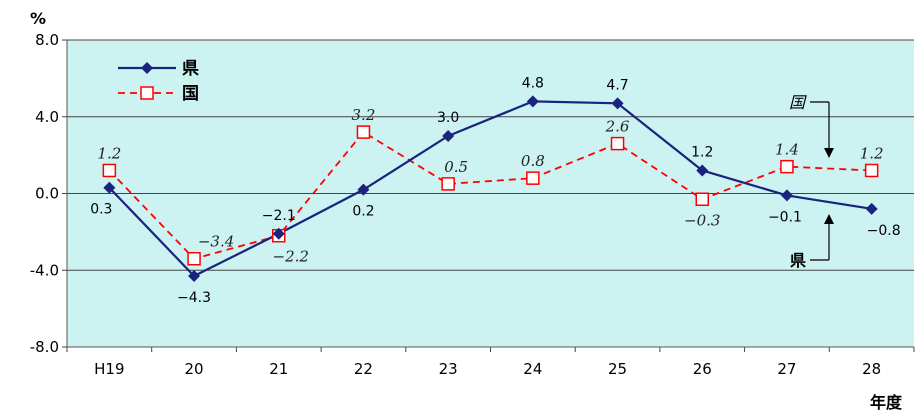 This screenshot has width=917, height=415. What do you see at coordinates (786, 369) in the screenshot?
I see `x-tick-label: 27` at bounding box center [786, 369].